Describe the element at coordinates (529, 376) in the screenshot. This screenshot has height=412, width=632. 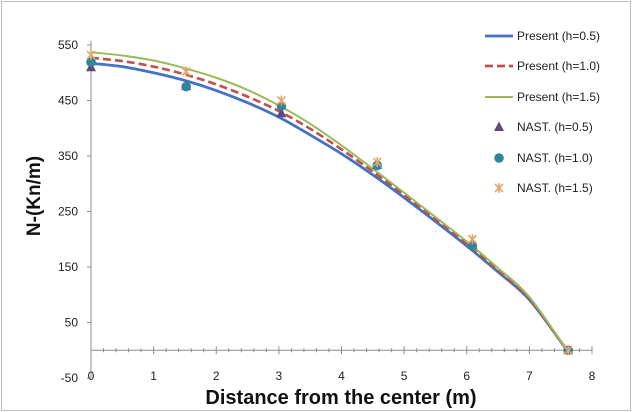
I see `x-tick-label: 7` at that location.